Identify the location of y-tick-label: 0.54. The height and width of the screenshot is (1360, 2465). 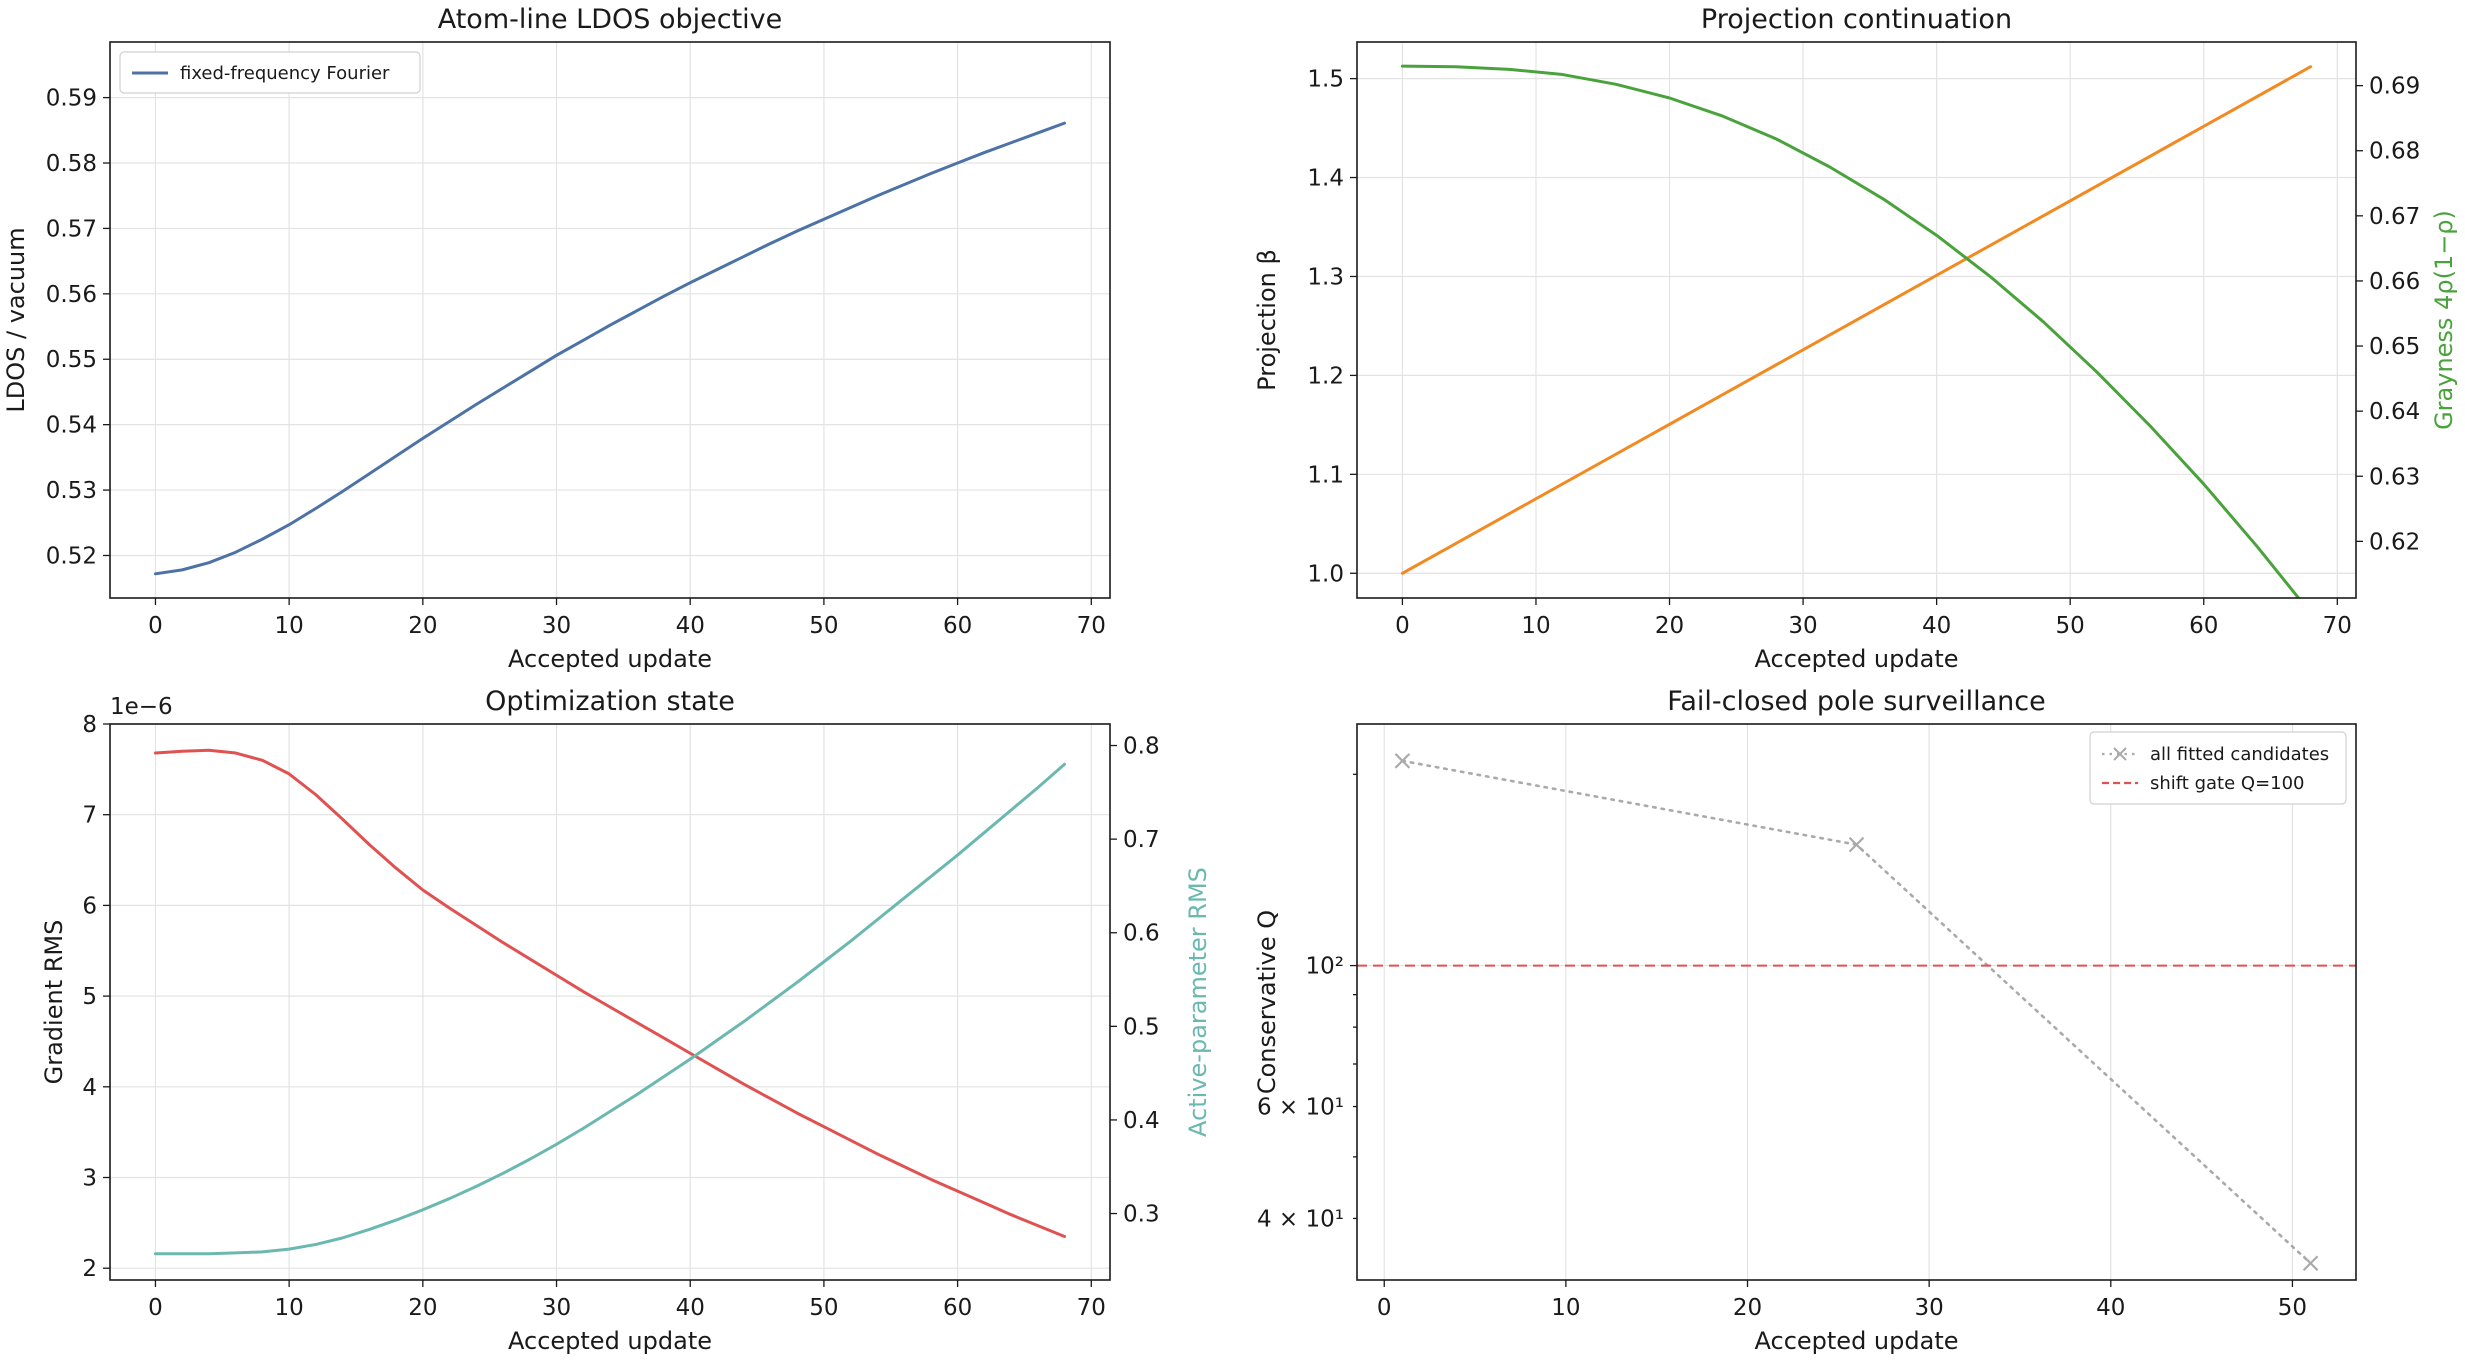
(71, 426).